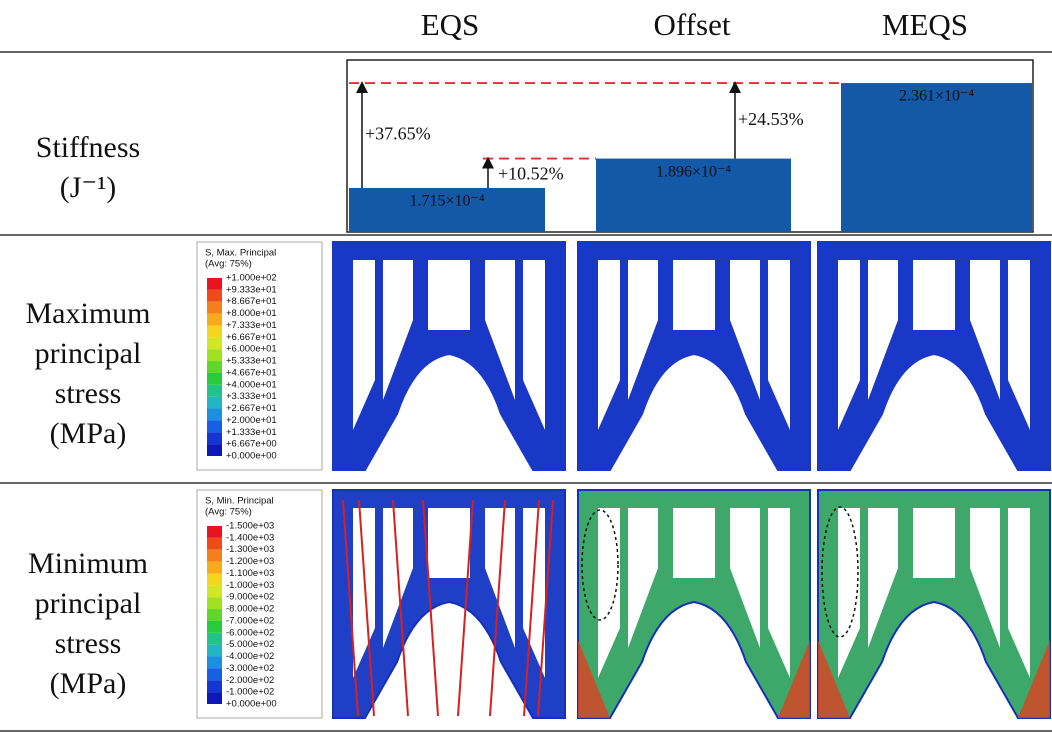 The width and height of the screenshot is (1052, 733). What do you see at coordinates (250, 537) in the screenshot?
I see `legend-label: -1.400e+03` at bounding box center [250, 537].